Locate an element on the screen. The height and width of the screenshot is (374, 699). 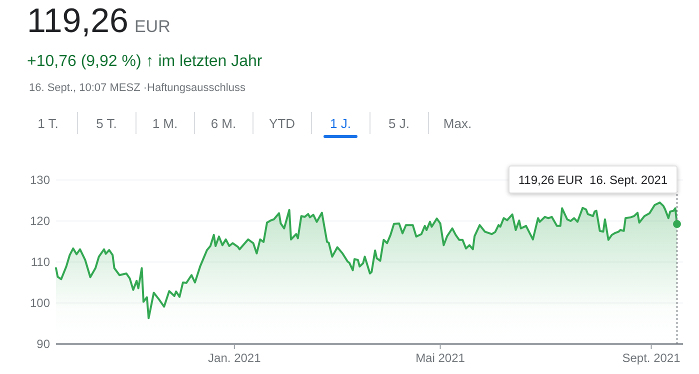
annotation: 119,26 EUR 16. Sept. 2021 is located at coordinates (593, 180).